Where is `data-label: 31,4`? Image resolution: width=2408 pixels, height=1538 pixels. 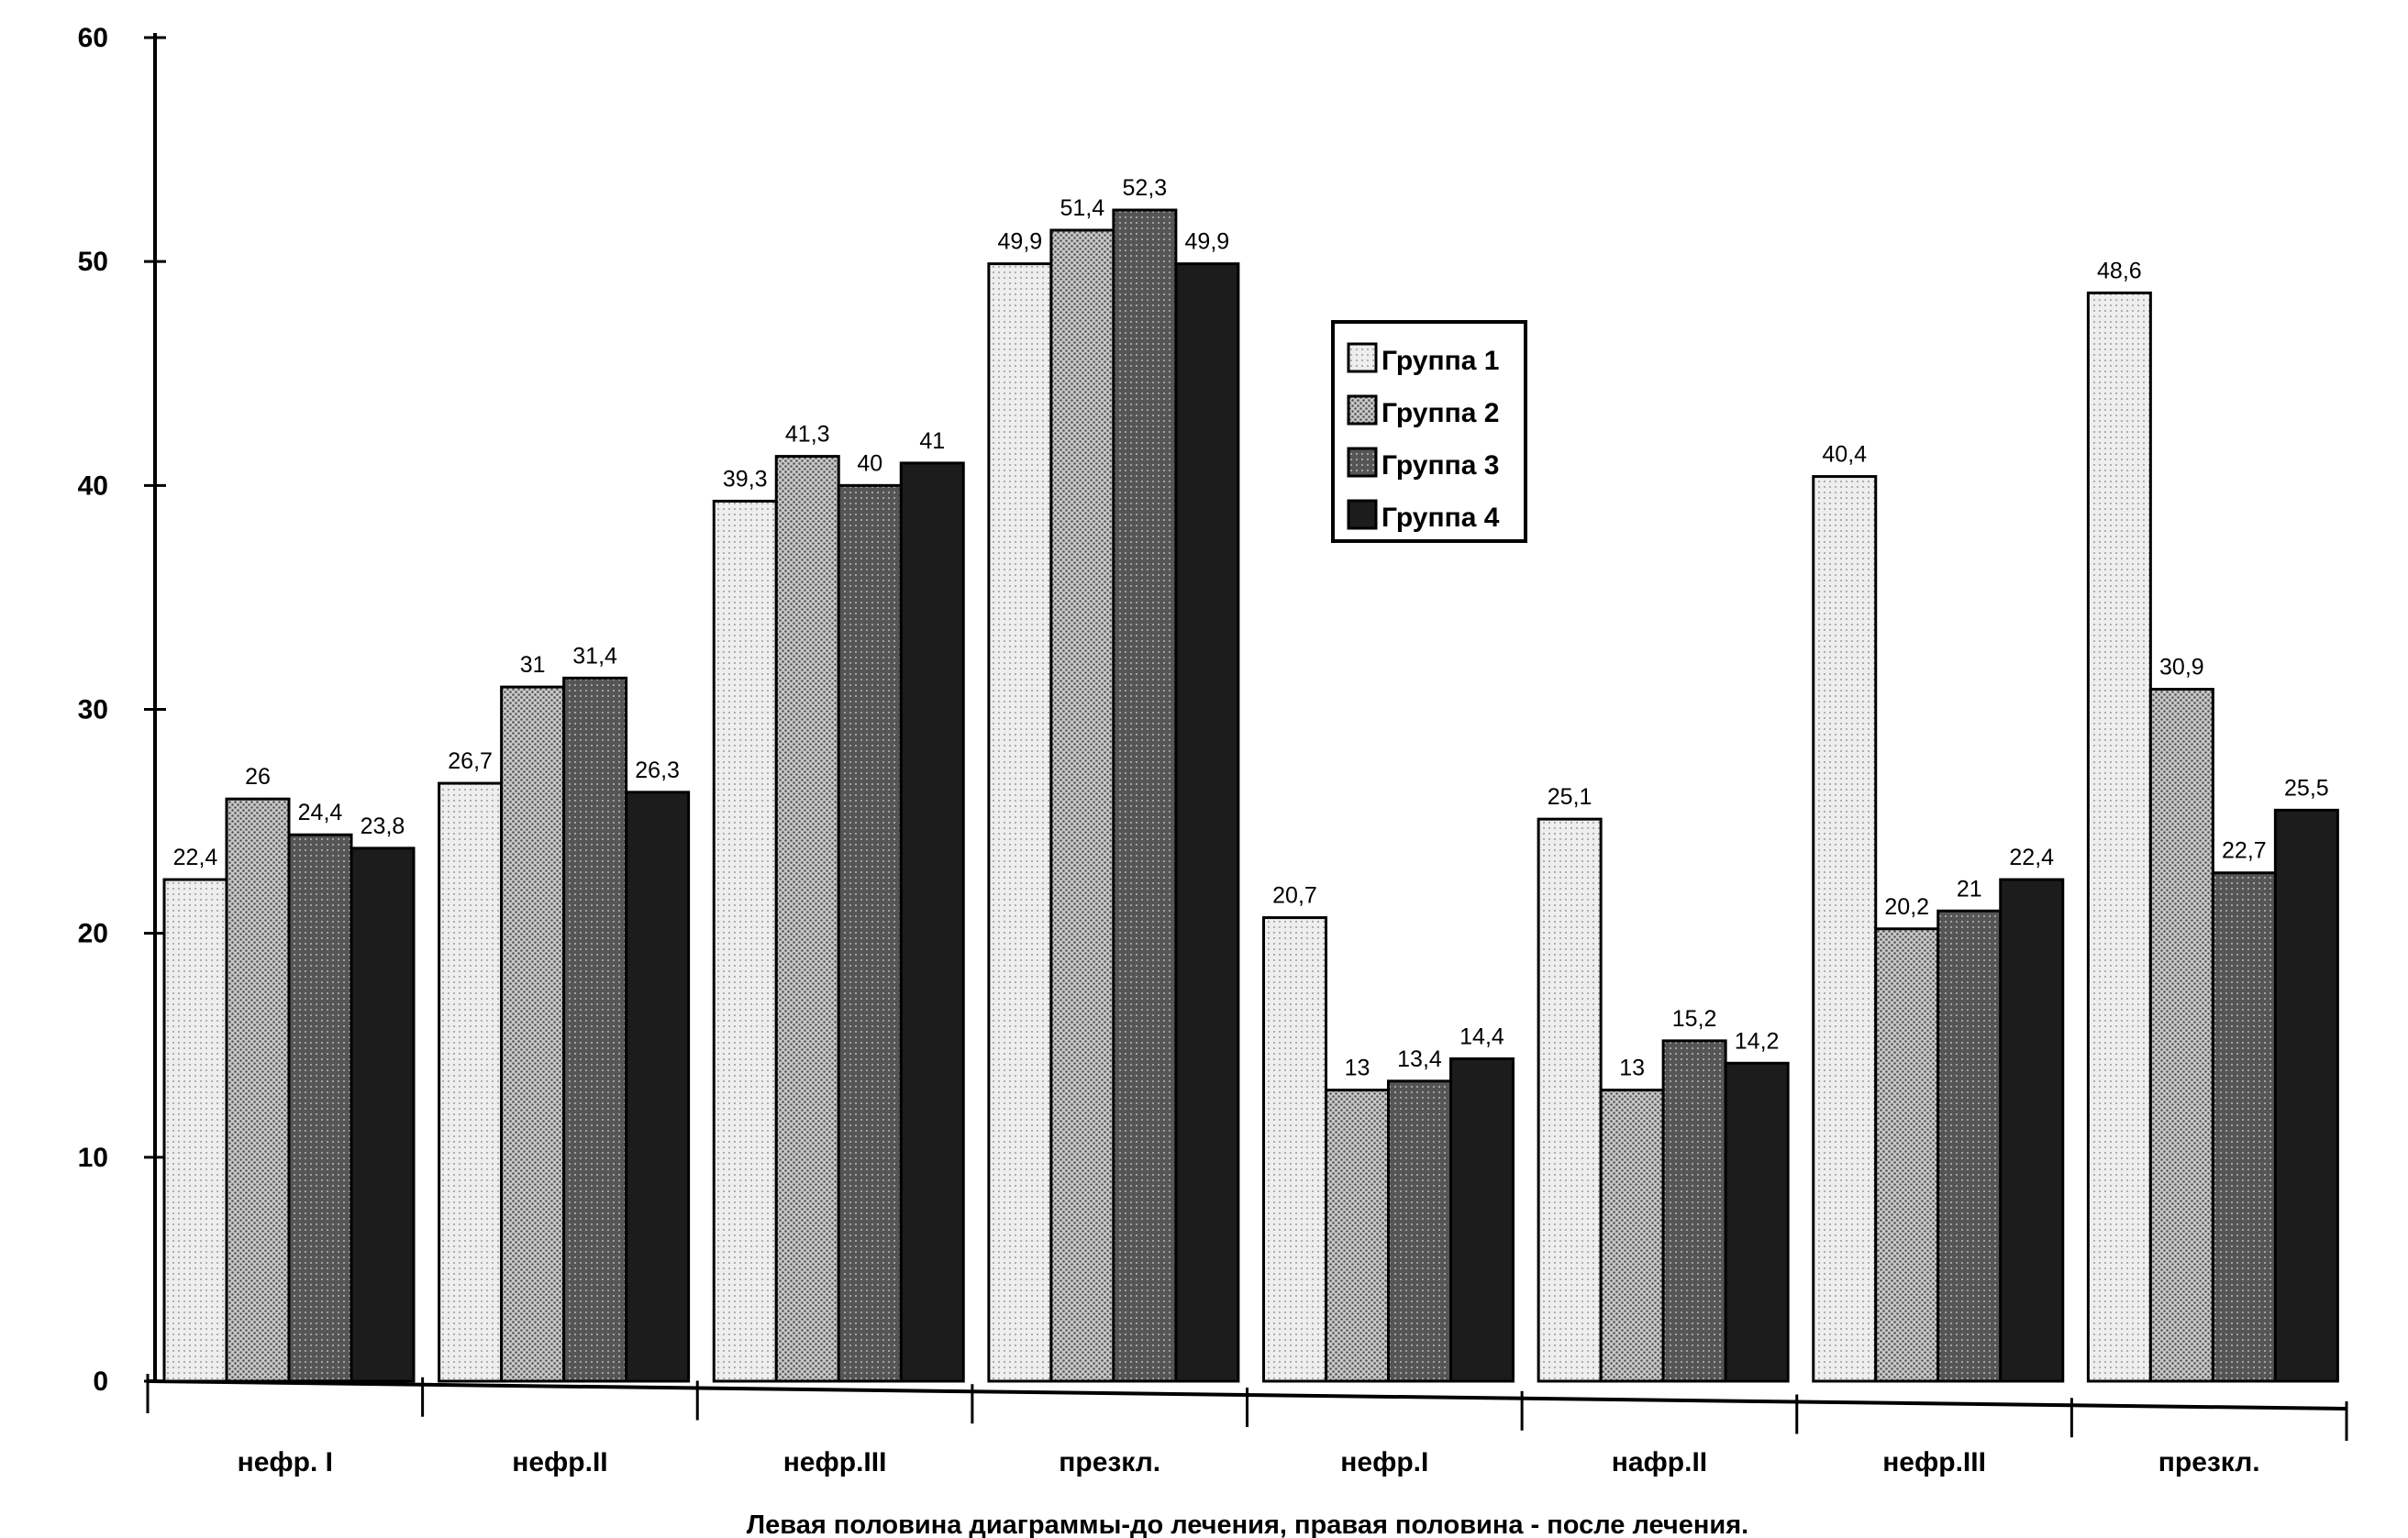 data-label: 31,4 is located at coordinates (594, 656).